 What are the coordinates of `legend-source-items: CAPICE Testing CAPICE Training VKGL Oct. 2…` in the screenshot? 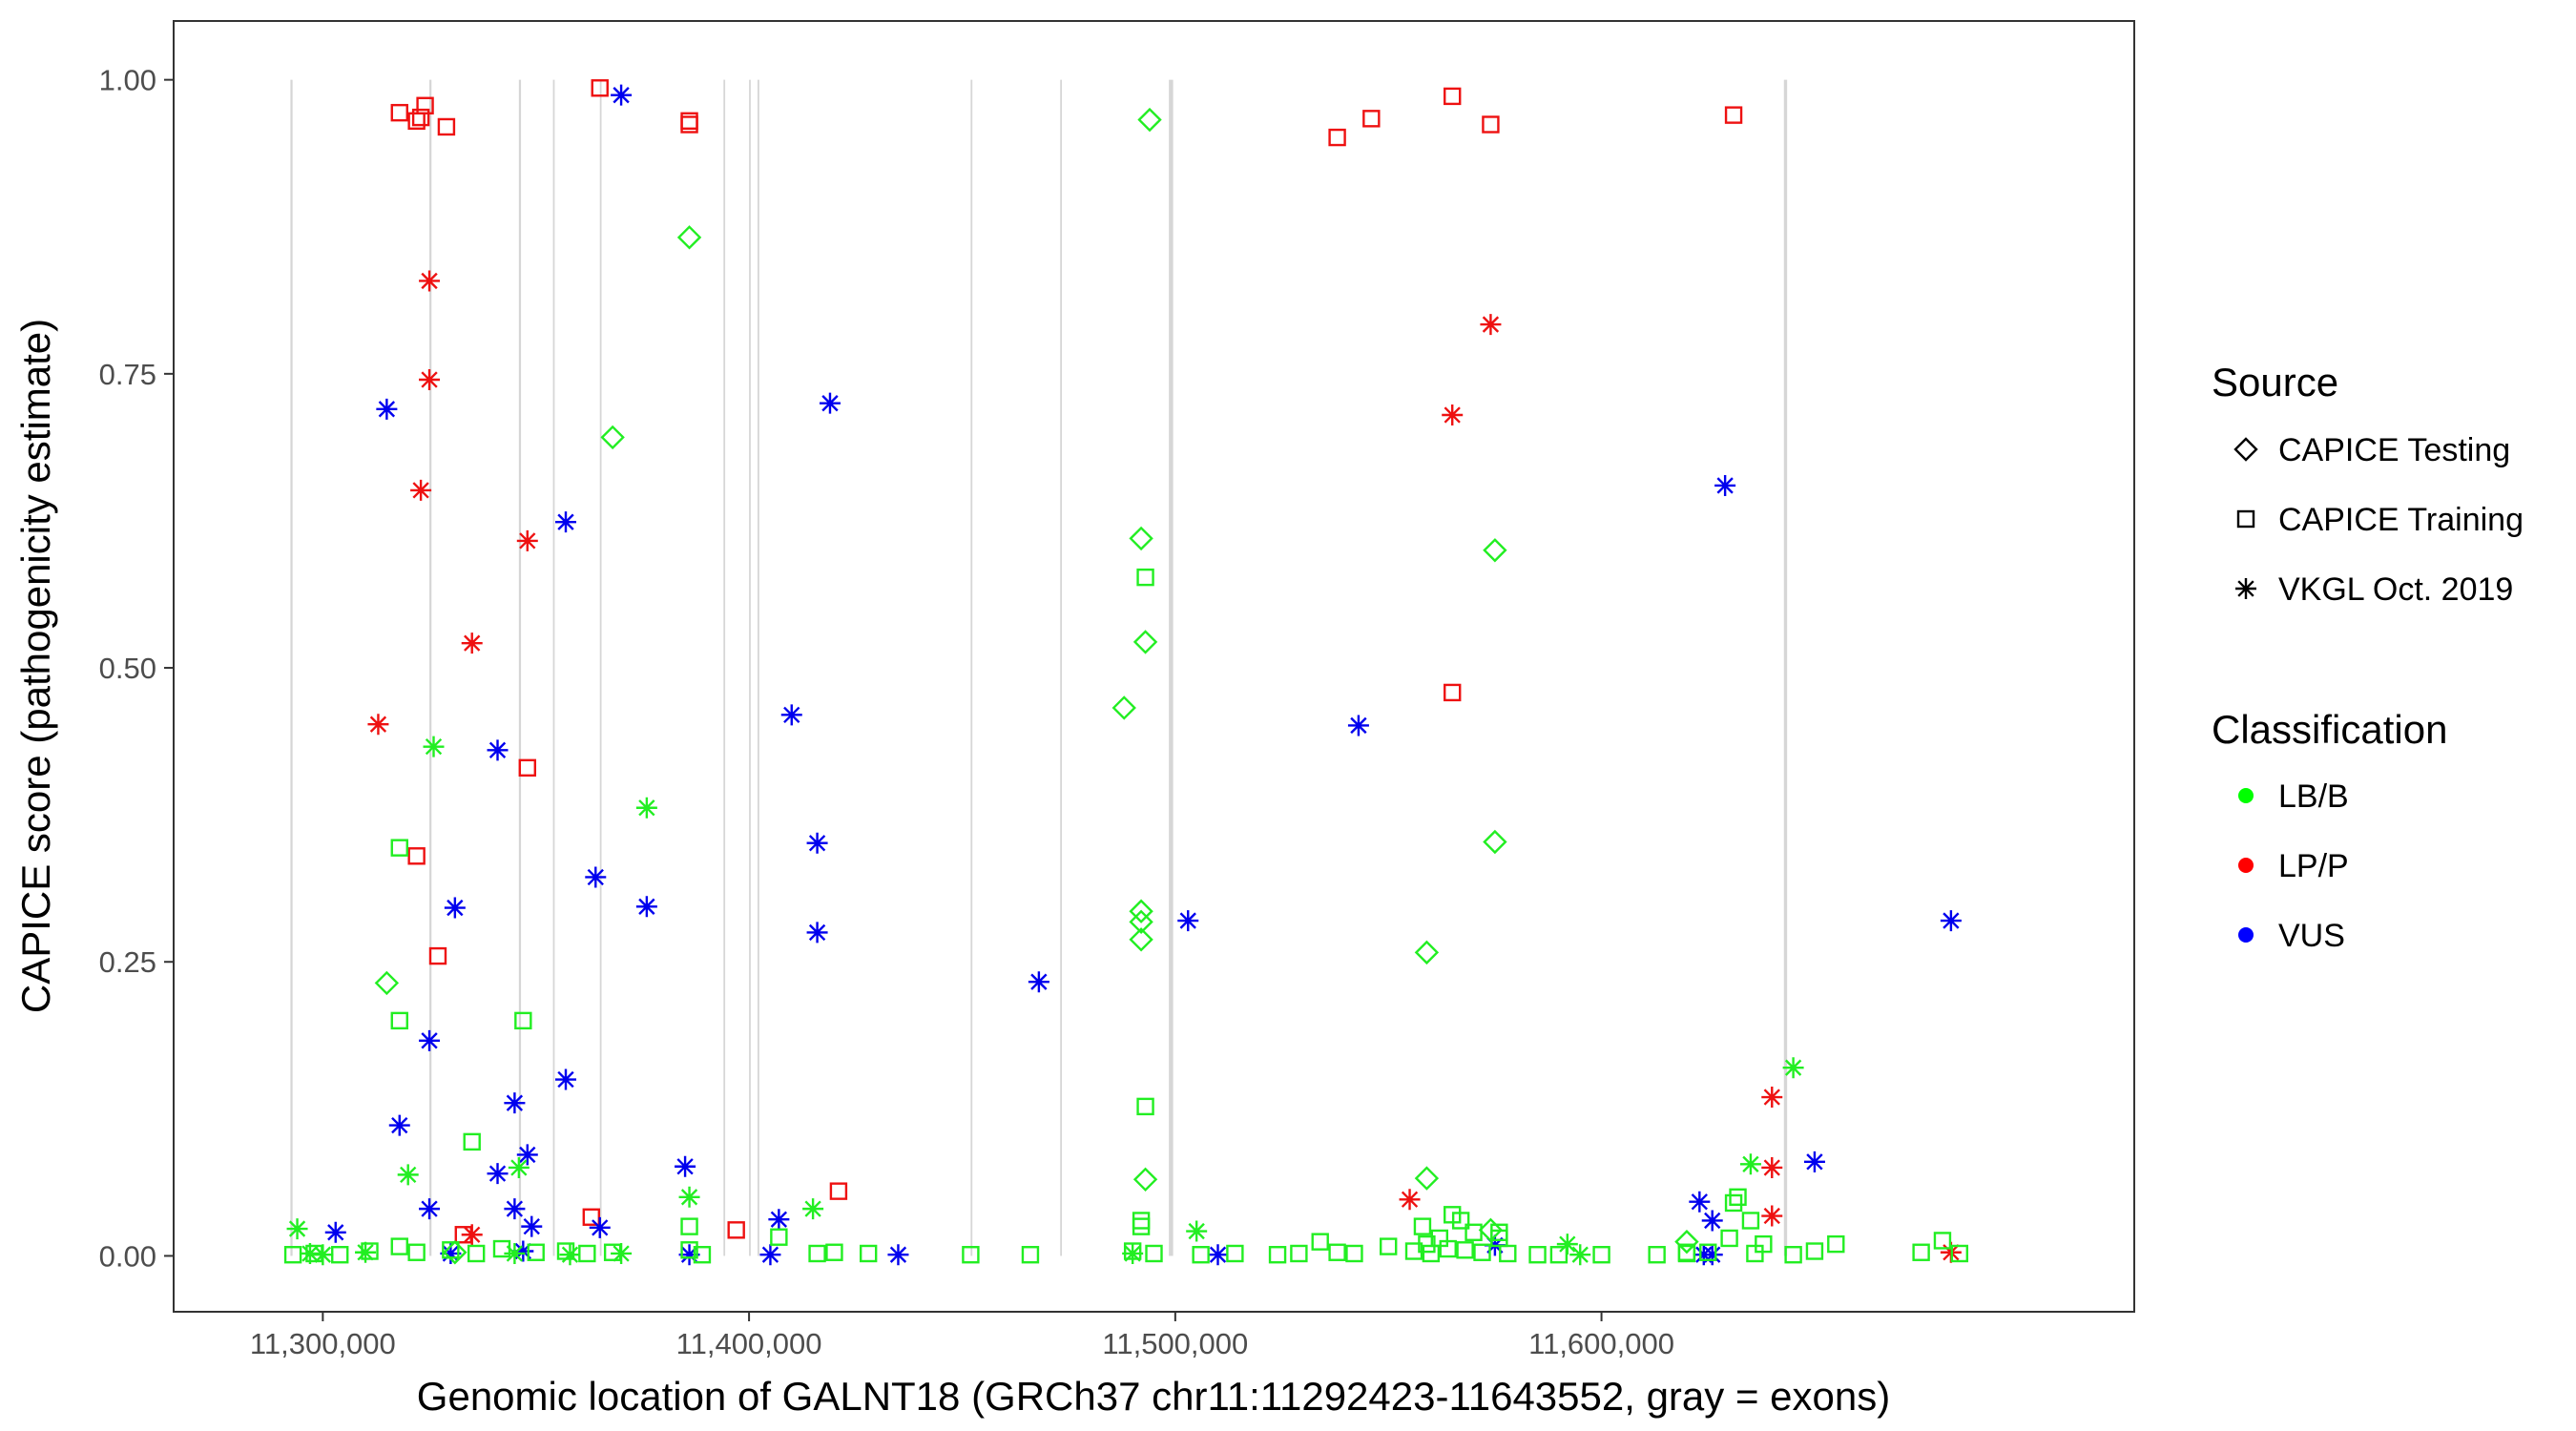 It's located at (2378, 520).